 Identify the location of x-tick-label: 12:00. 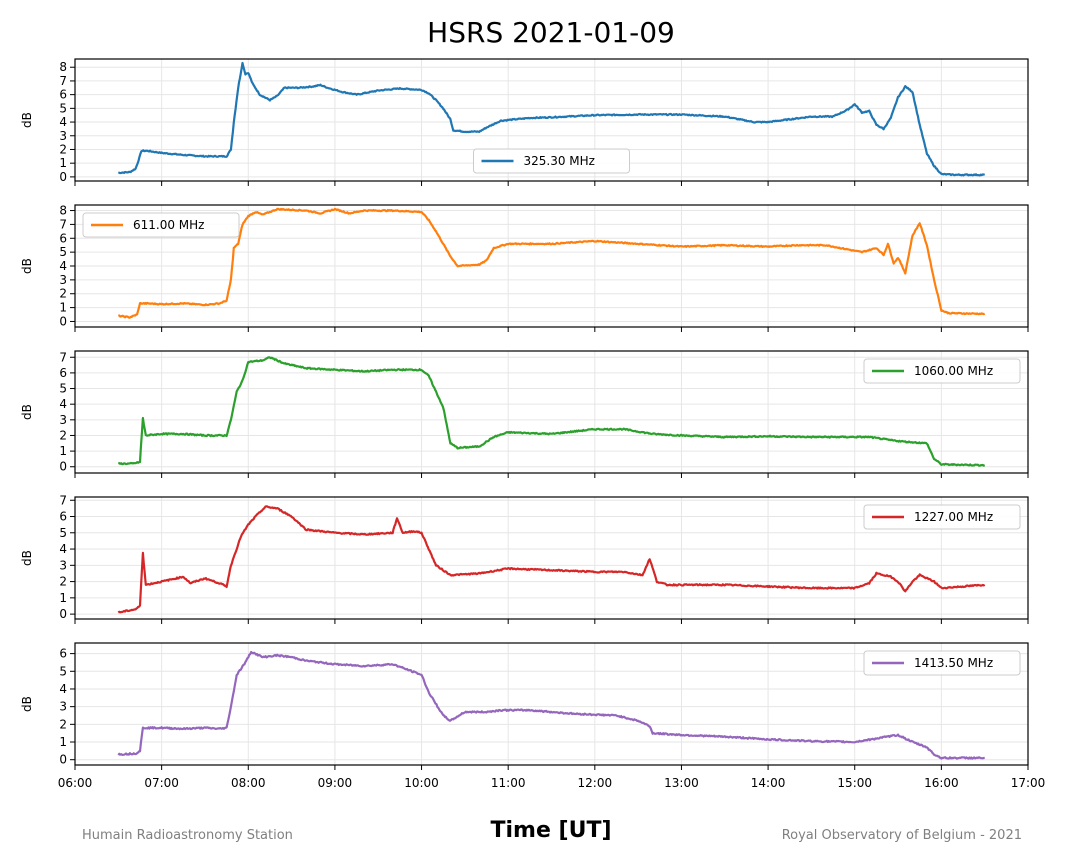
(595, 783).